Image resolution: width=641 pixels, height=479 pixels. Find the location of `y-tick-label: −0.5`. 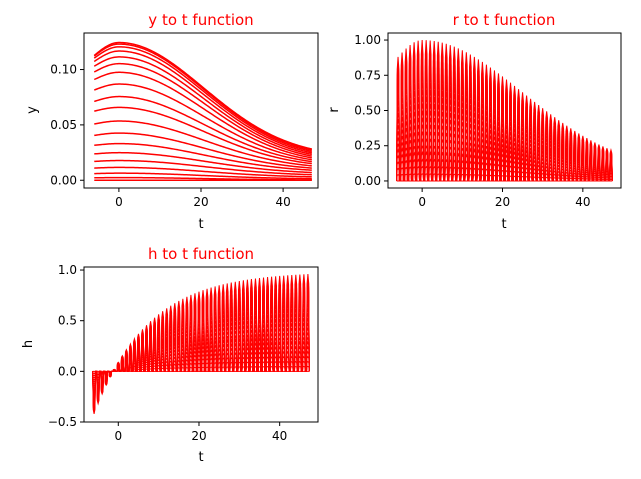

y-tick-label: −0.5 is located at coordinates (62, 422).